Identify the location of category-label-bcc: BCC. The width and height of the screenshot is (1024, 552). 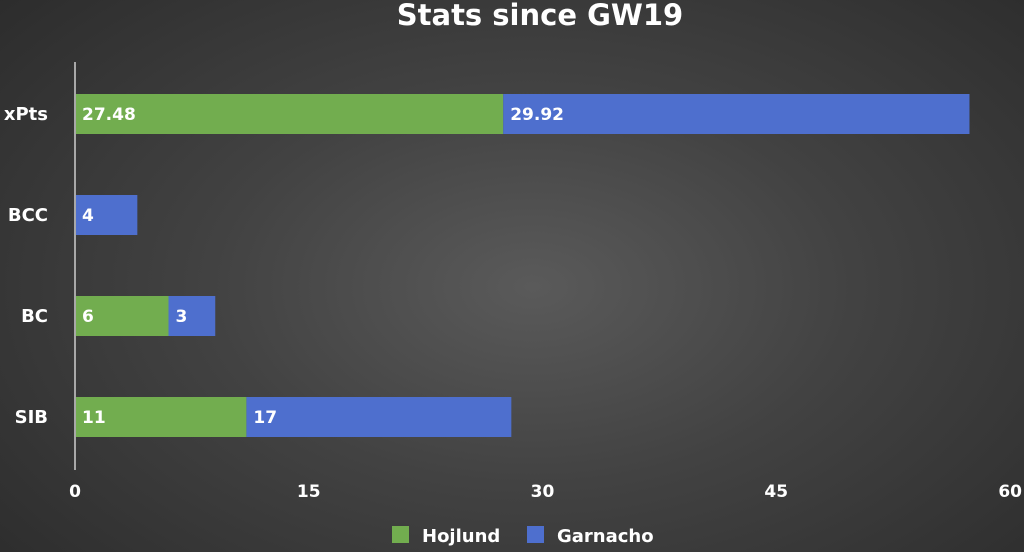
(28, 215).